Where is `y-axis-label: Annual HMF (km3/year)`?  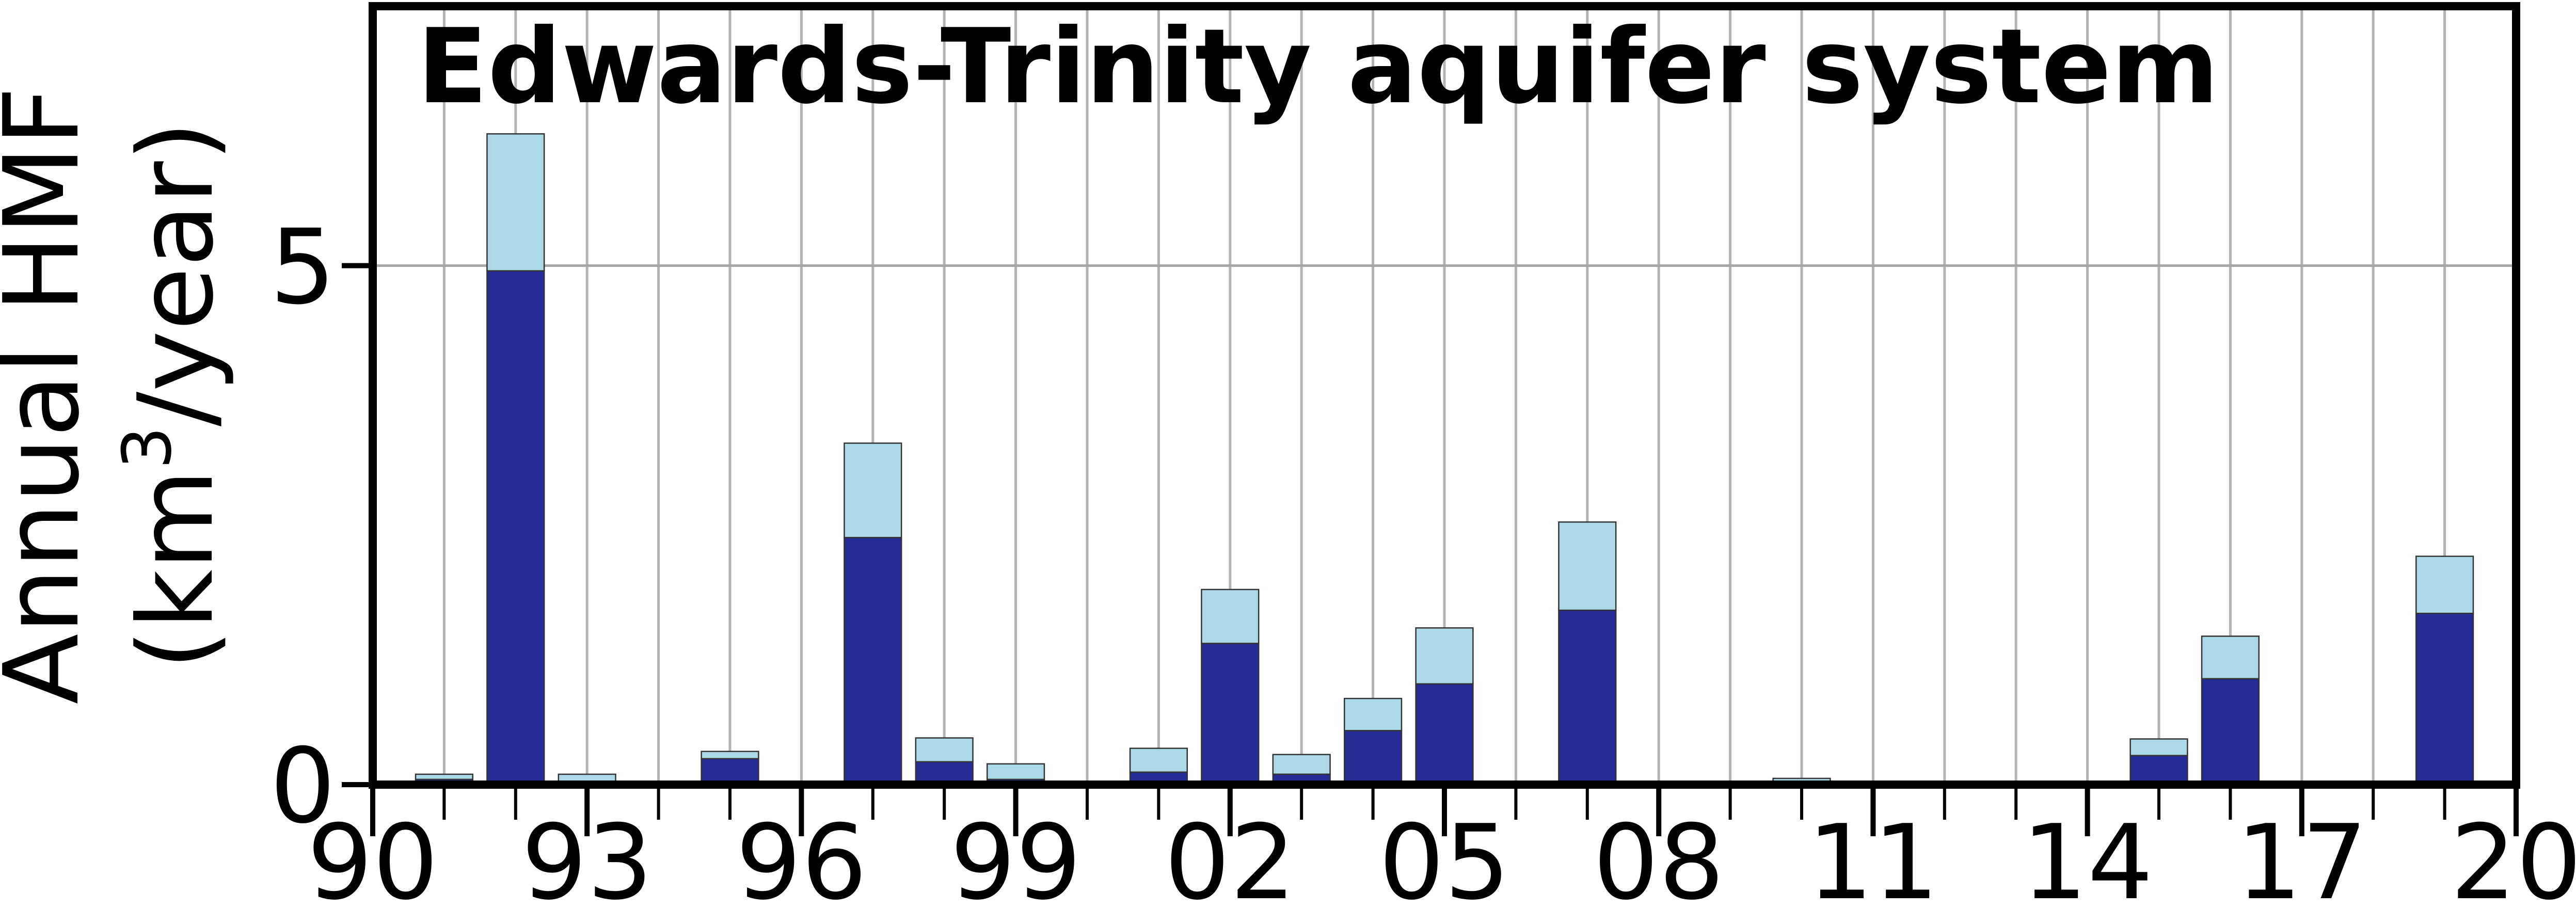 y-axis-label: Annual HMF (km3/year) is located at coordinates (118, 396).